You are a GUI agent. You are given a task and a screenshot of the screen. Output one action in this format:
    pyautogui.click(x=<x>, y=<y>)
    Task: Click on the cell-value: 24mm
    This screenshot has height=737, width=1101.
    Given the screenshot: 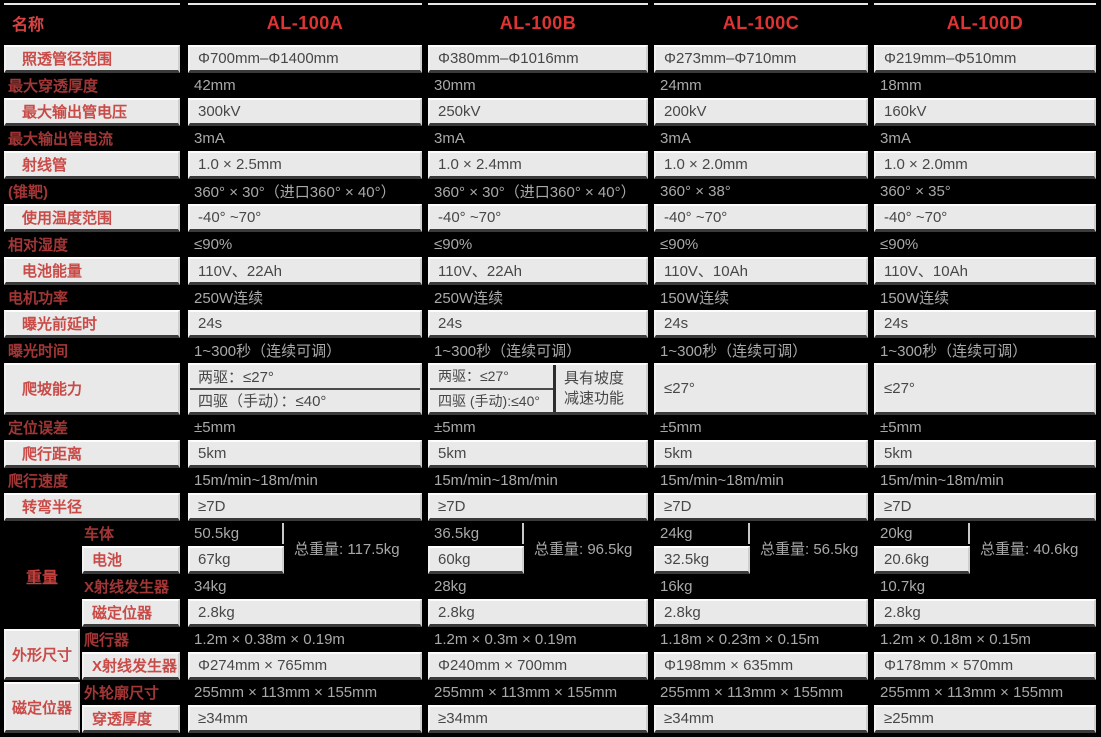 What is the action you would take?
    pyautogui.click(x=681, y=85)
    